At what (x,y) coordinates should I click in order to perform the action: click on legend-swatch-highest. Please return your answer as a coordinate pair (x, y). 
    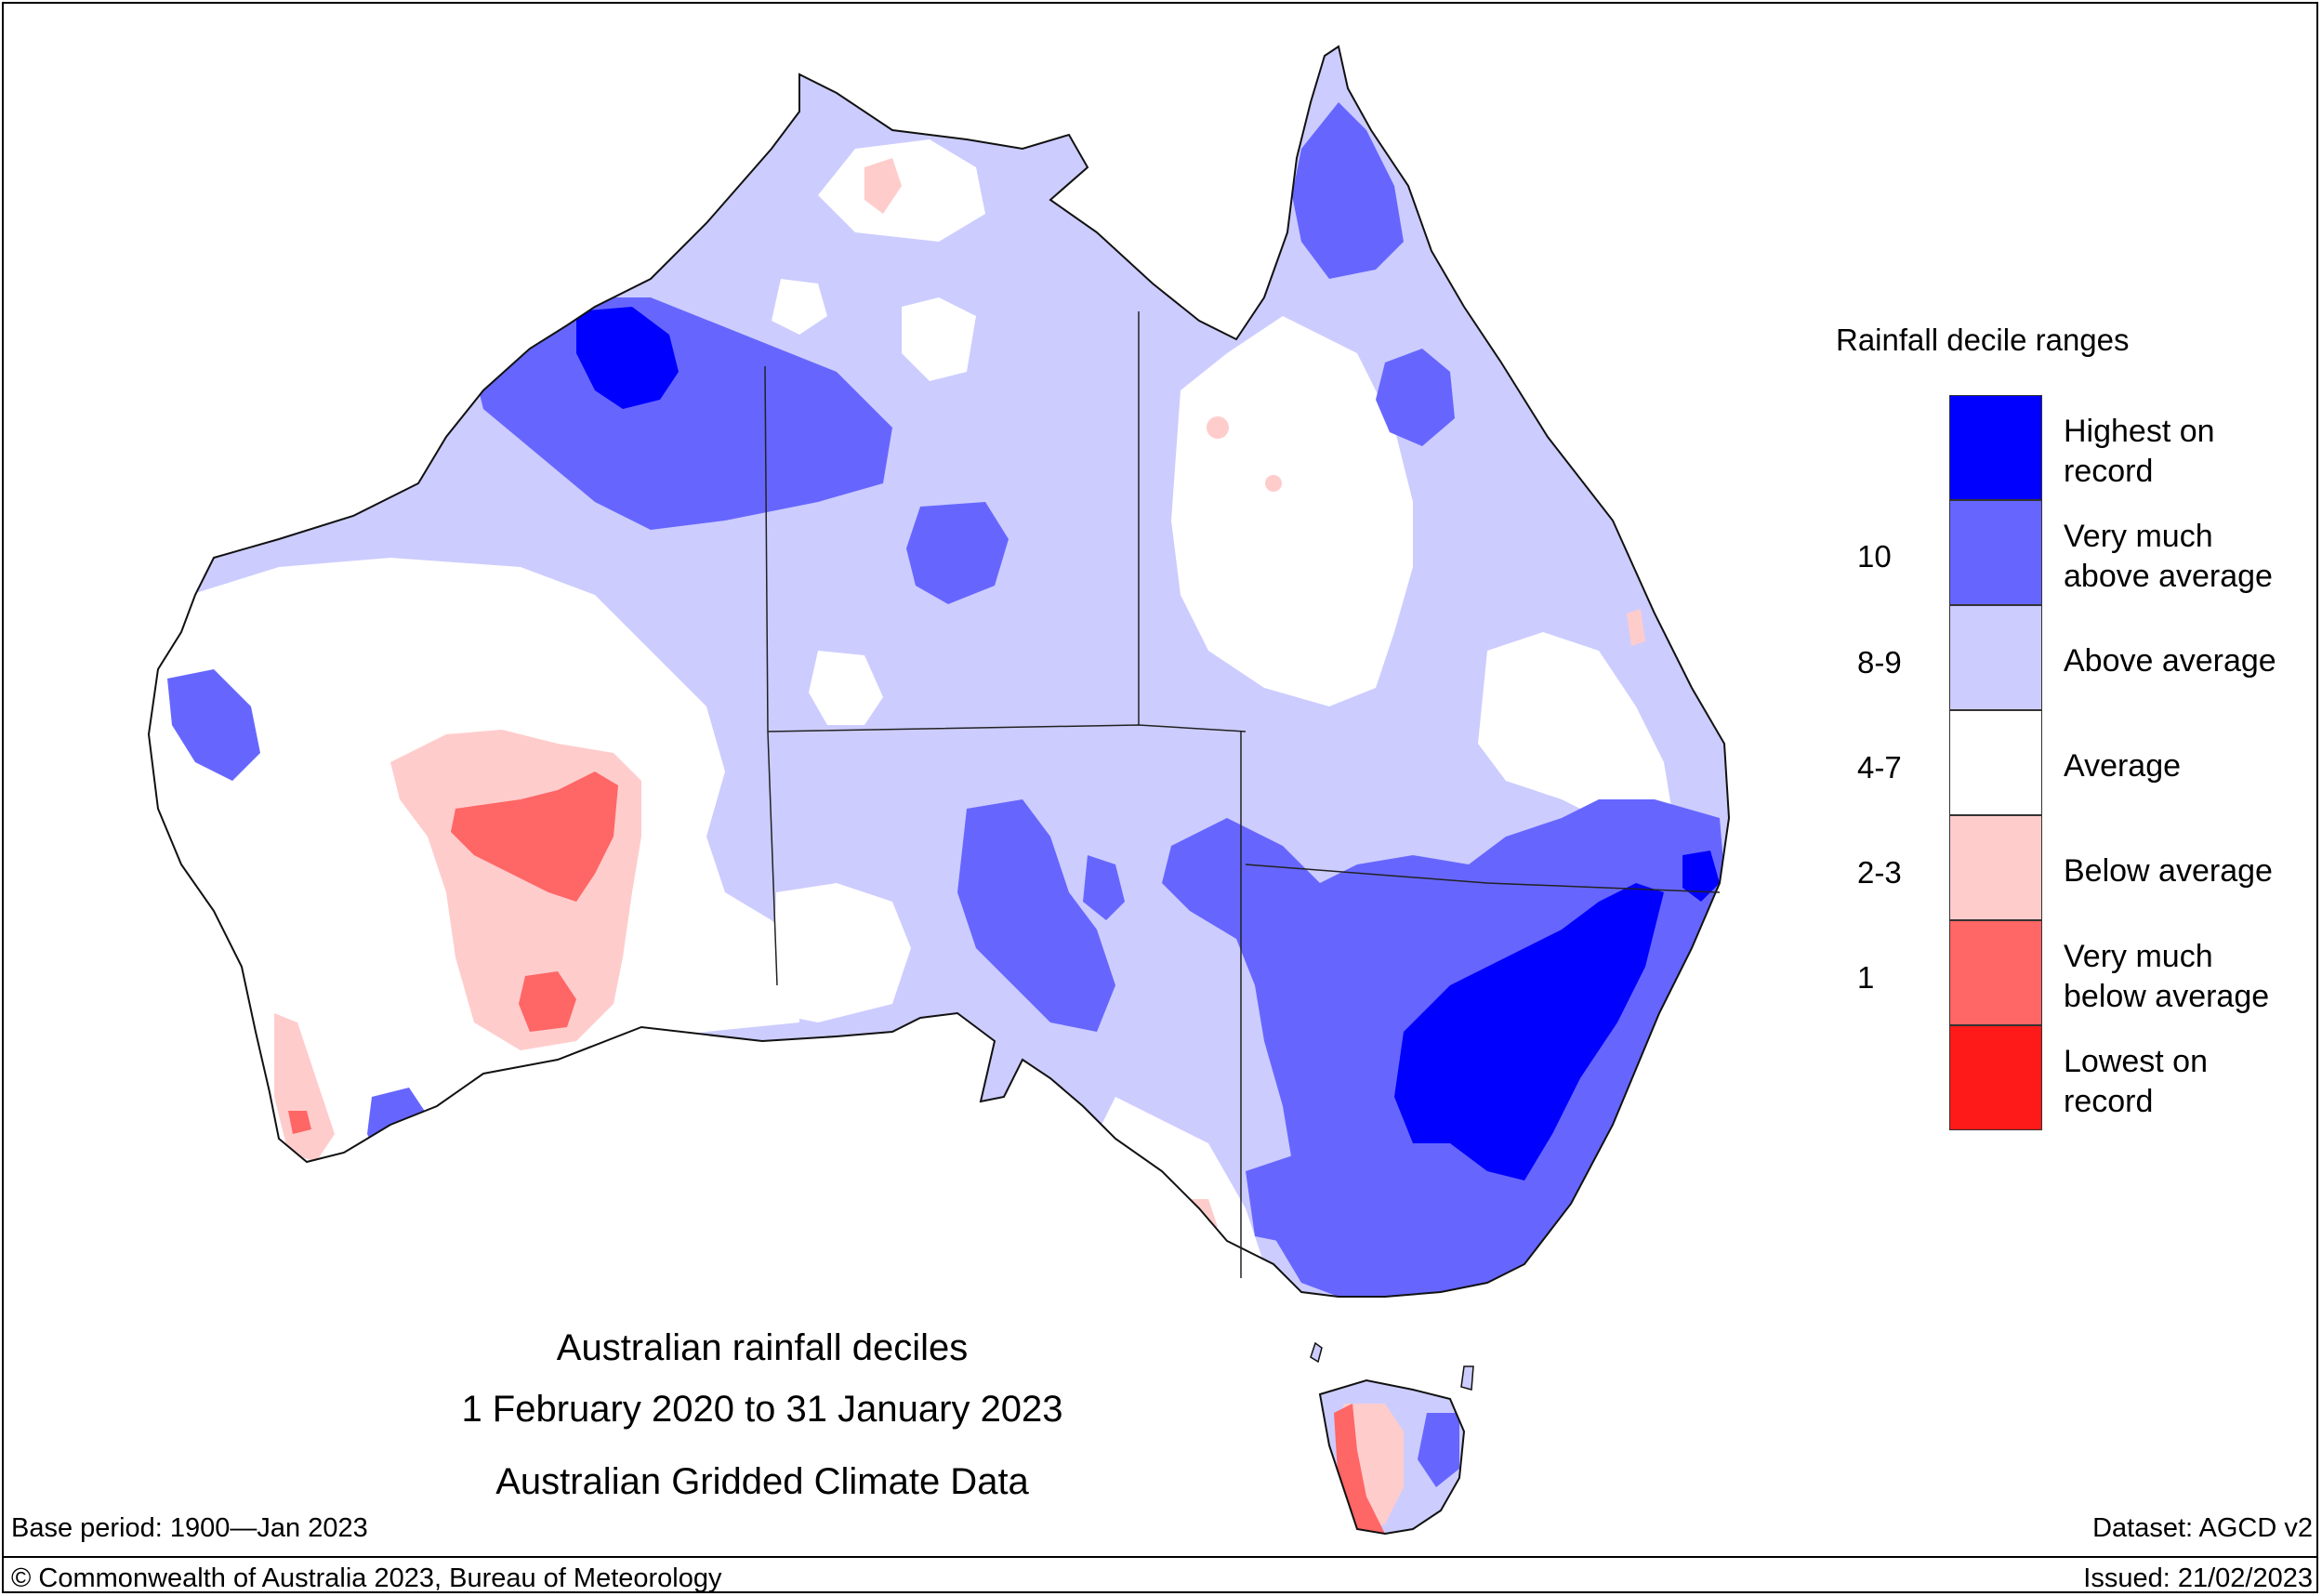
    Looking at the image, I should click on (1995, 447).